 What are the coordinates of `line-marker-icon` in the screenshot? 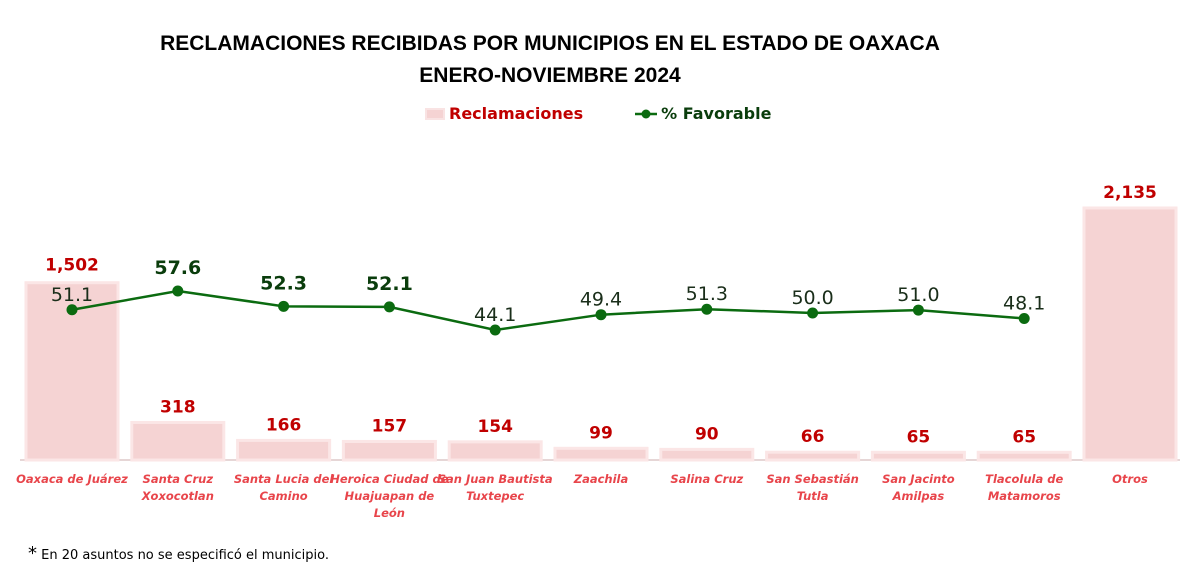 It's located at (646, 113).